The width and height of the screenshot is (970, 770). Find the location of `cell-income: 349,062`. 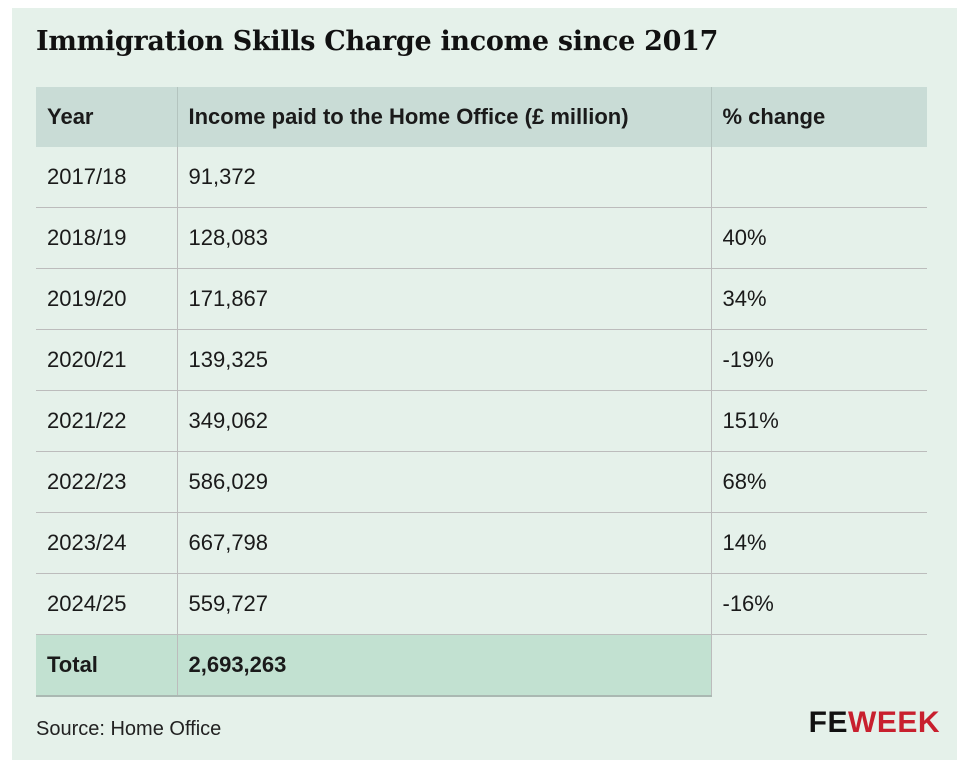

cell-income: 349,062 is located at coordinates (444, 421).